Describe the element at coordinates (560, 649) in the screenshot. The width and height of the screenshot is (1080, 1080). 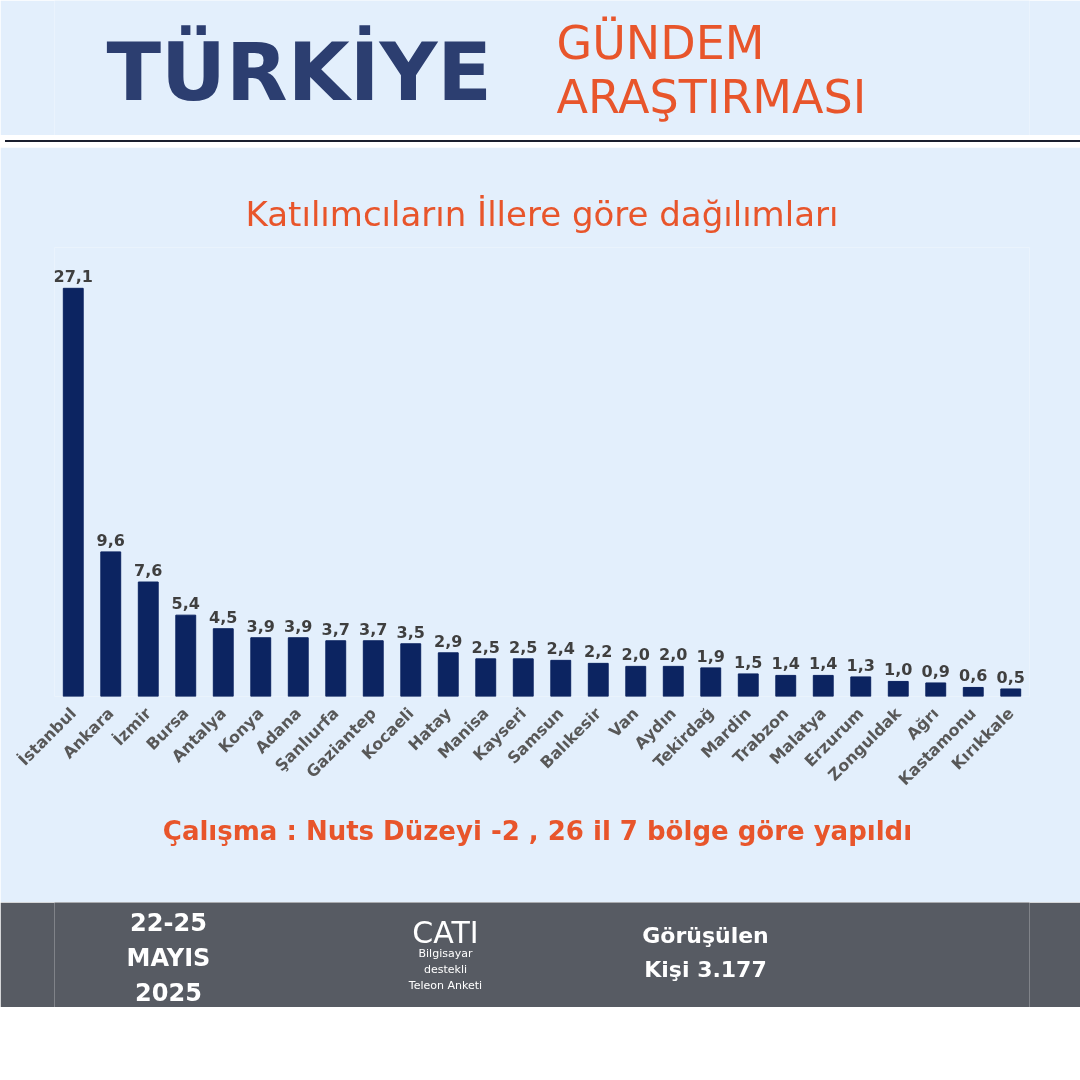
I see `data-label: 2,4` at that location.